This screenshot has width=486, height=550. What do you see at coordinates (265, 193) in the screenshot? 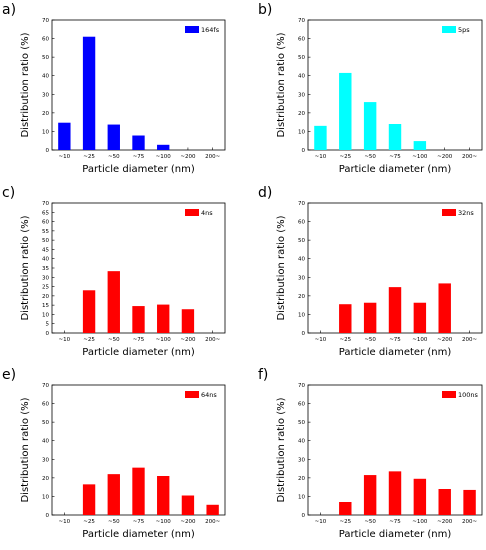
I see `panel-label-d: d)` at bounding box center [265, 193].